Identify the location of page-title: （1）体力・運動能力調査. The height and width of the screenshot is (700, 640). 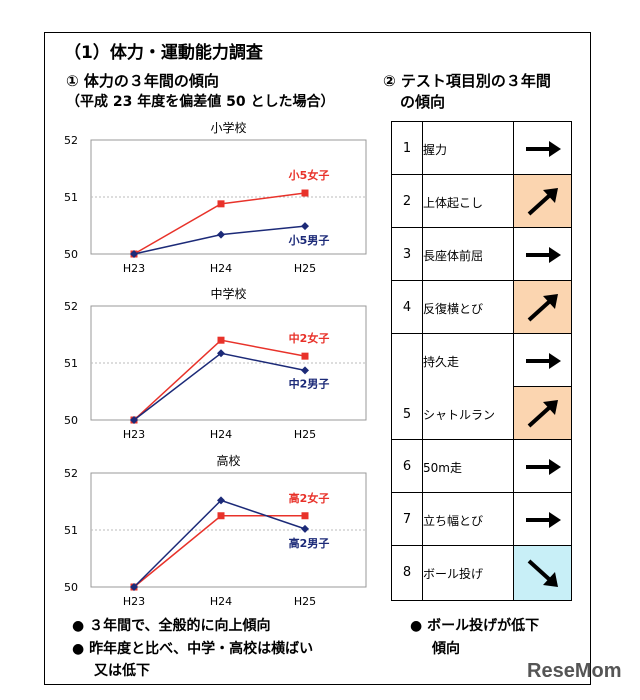
(163, 53).